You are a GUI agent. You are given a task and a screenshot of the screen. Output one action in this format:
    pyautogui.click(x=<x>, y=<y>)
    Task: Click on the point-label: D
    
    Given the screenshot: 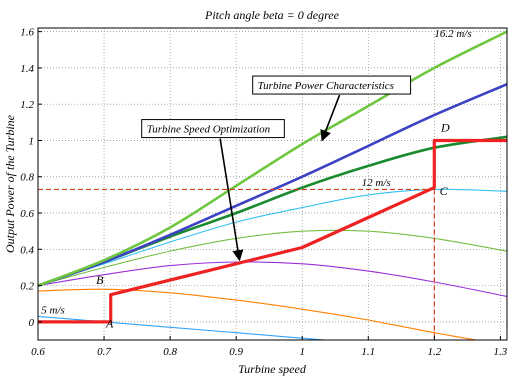 What is the action you would take?
    pyautogui.click(x=445, y=127)
    